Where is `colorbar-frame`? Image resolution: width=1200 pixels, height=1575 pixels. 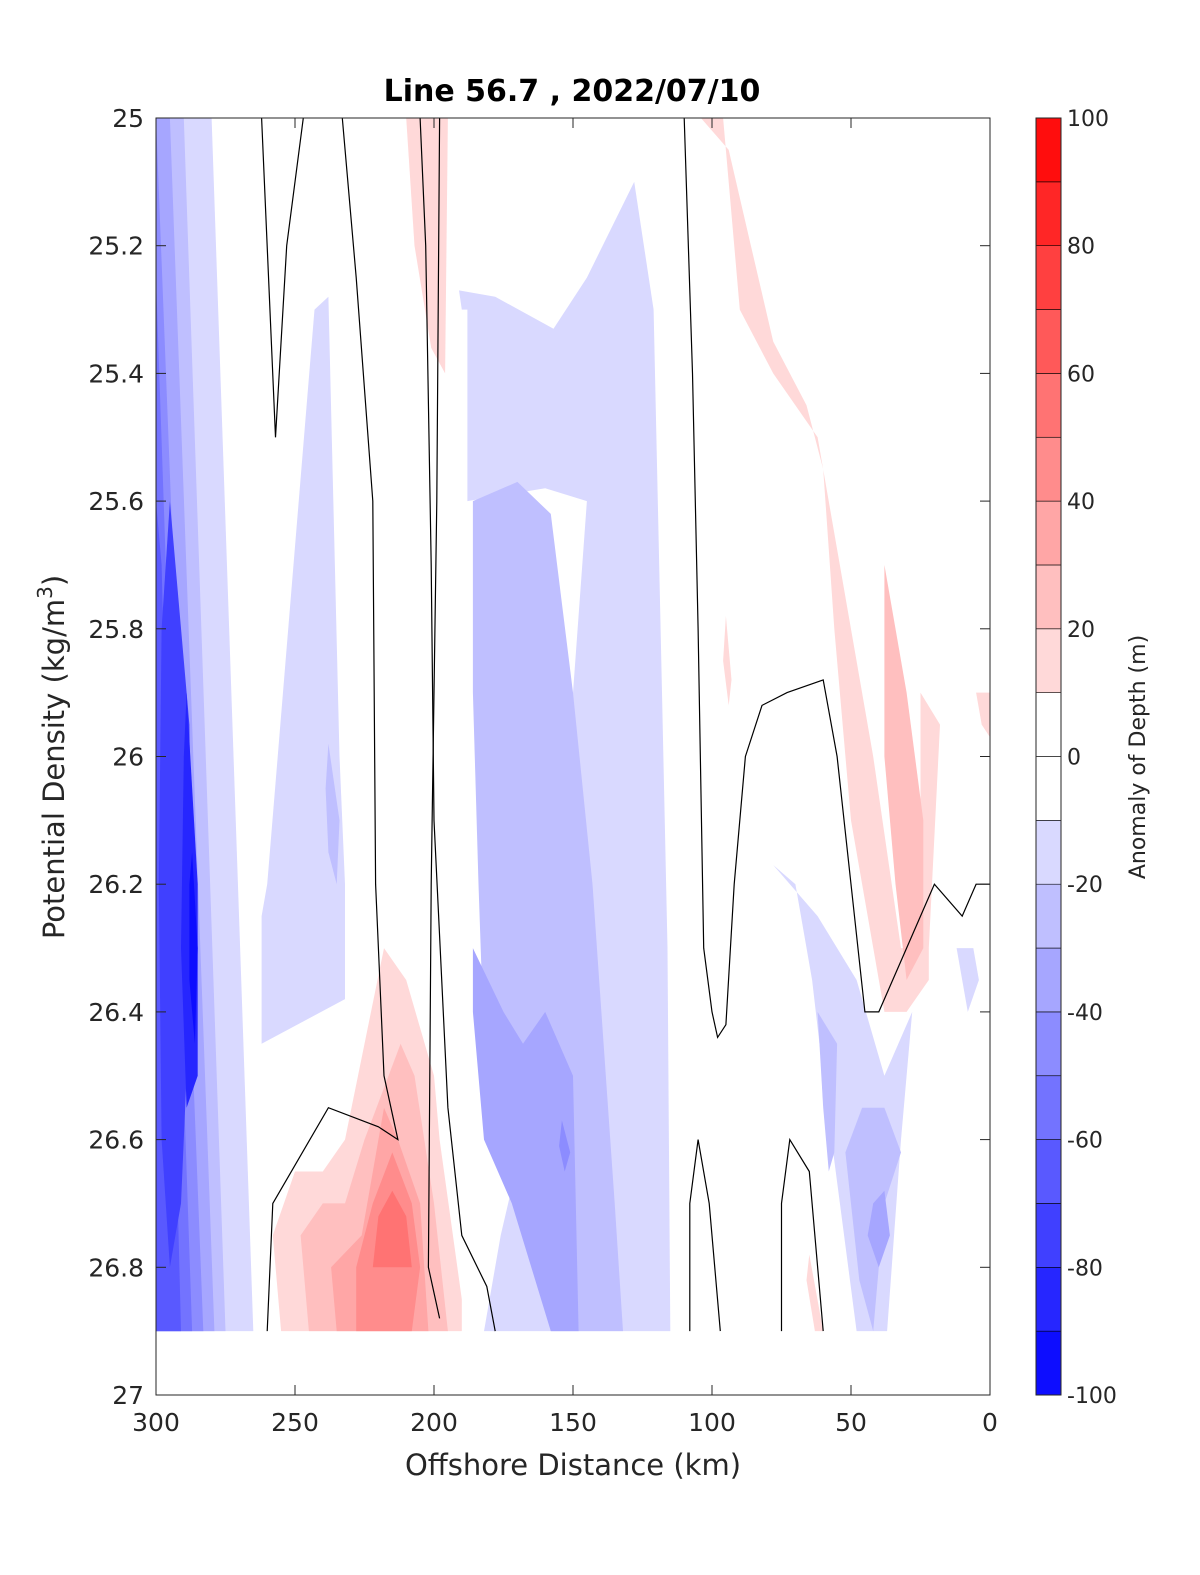
colorbar-frame is located at coordinates (1048, 756).